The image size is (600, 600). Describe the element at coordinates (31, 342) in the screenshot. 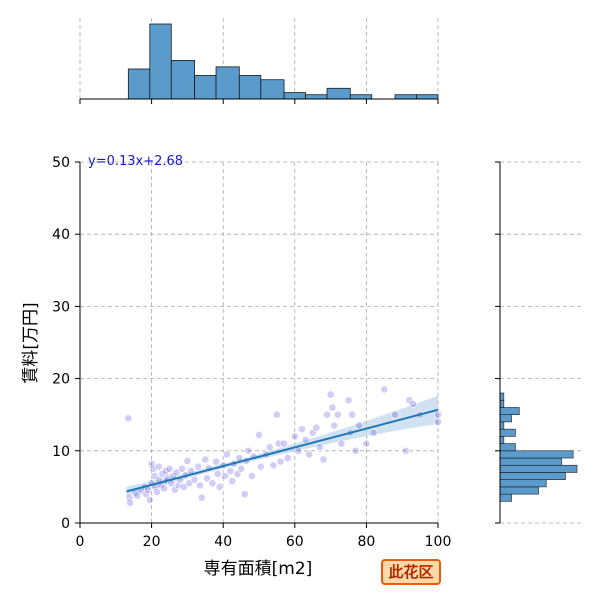

I see `y-axis-title: 賃料[万円]` at that location.